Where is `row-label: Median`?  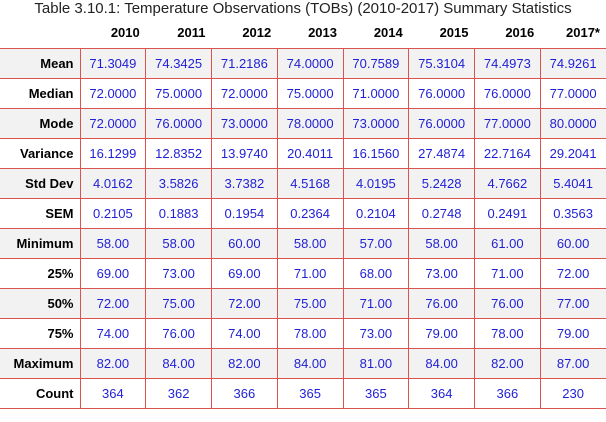
row-label: Median is located at coordinates (40, 93).